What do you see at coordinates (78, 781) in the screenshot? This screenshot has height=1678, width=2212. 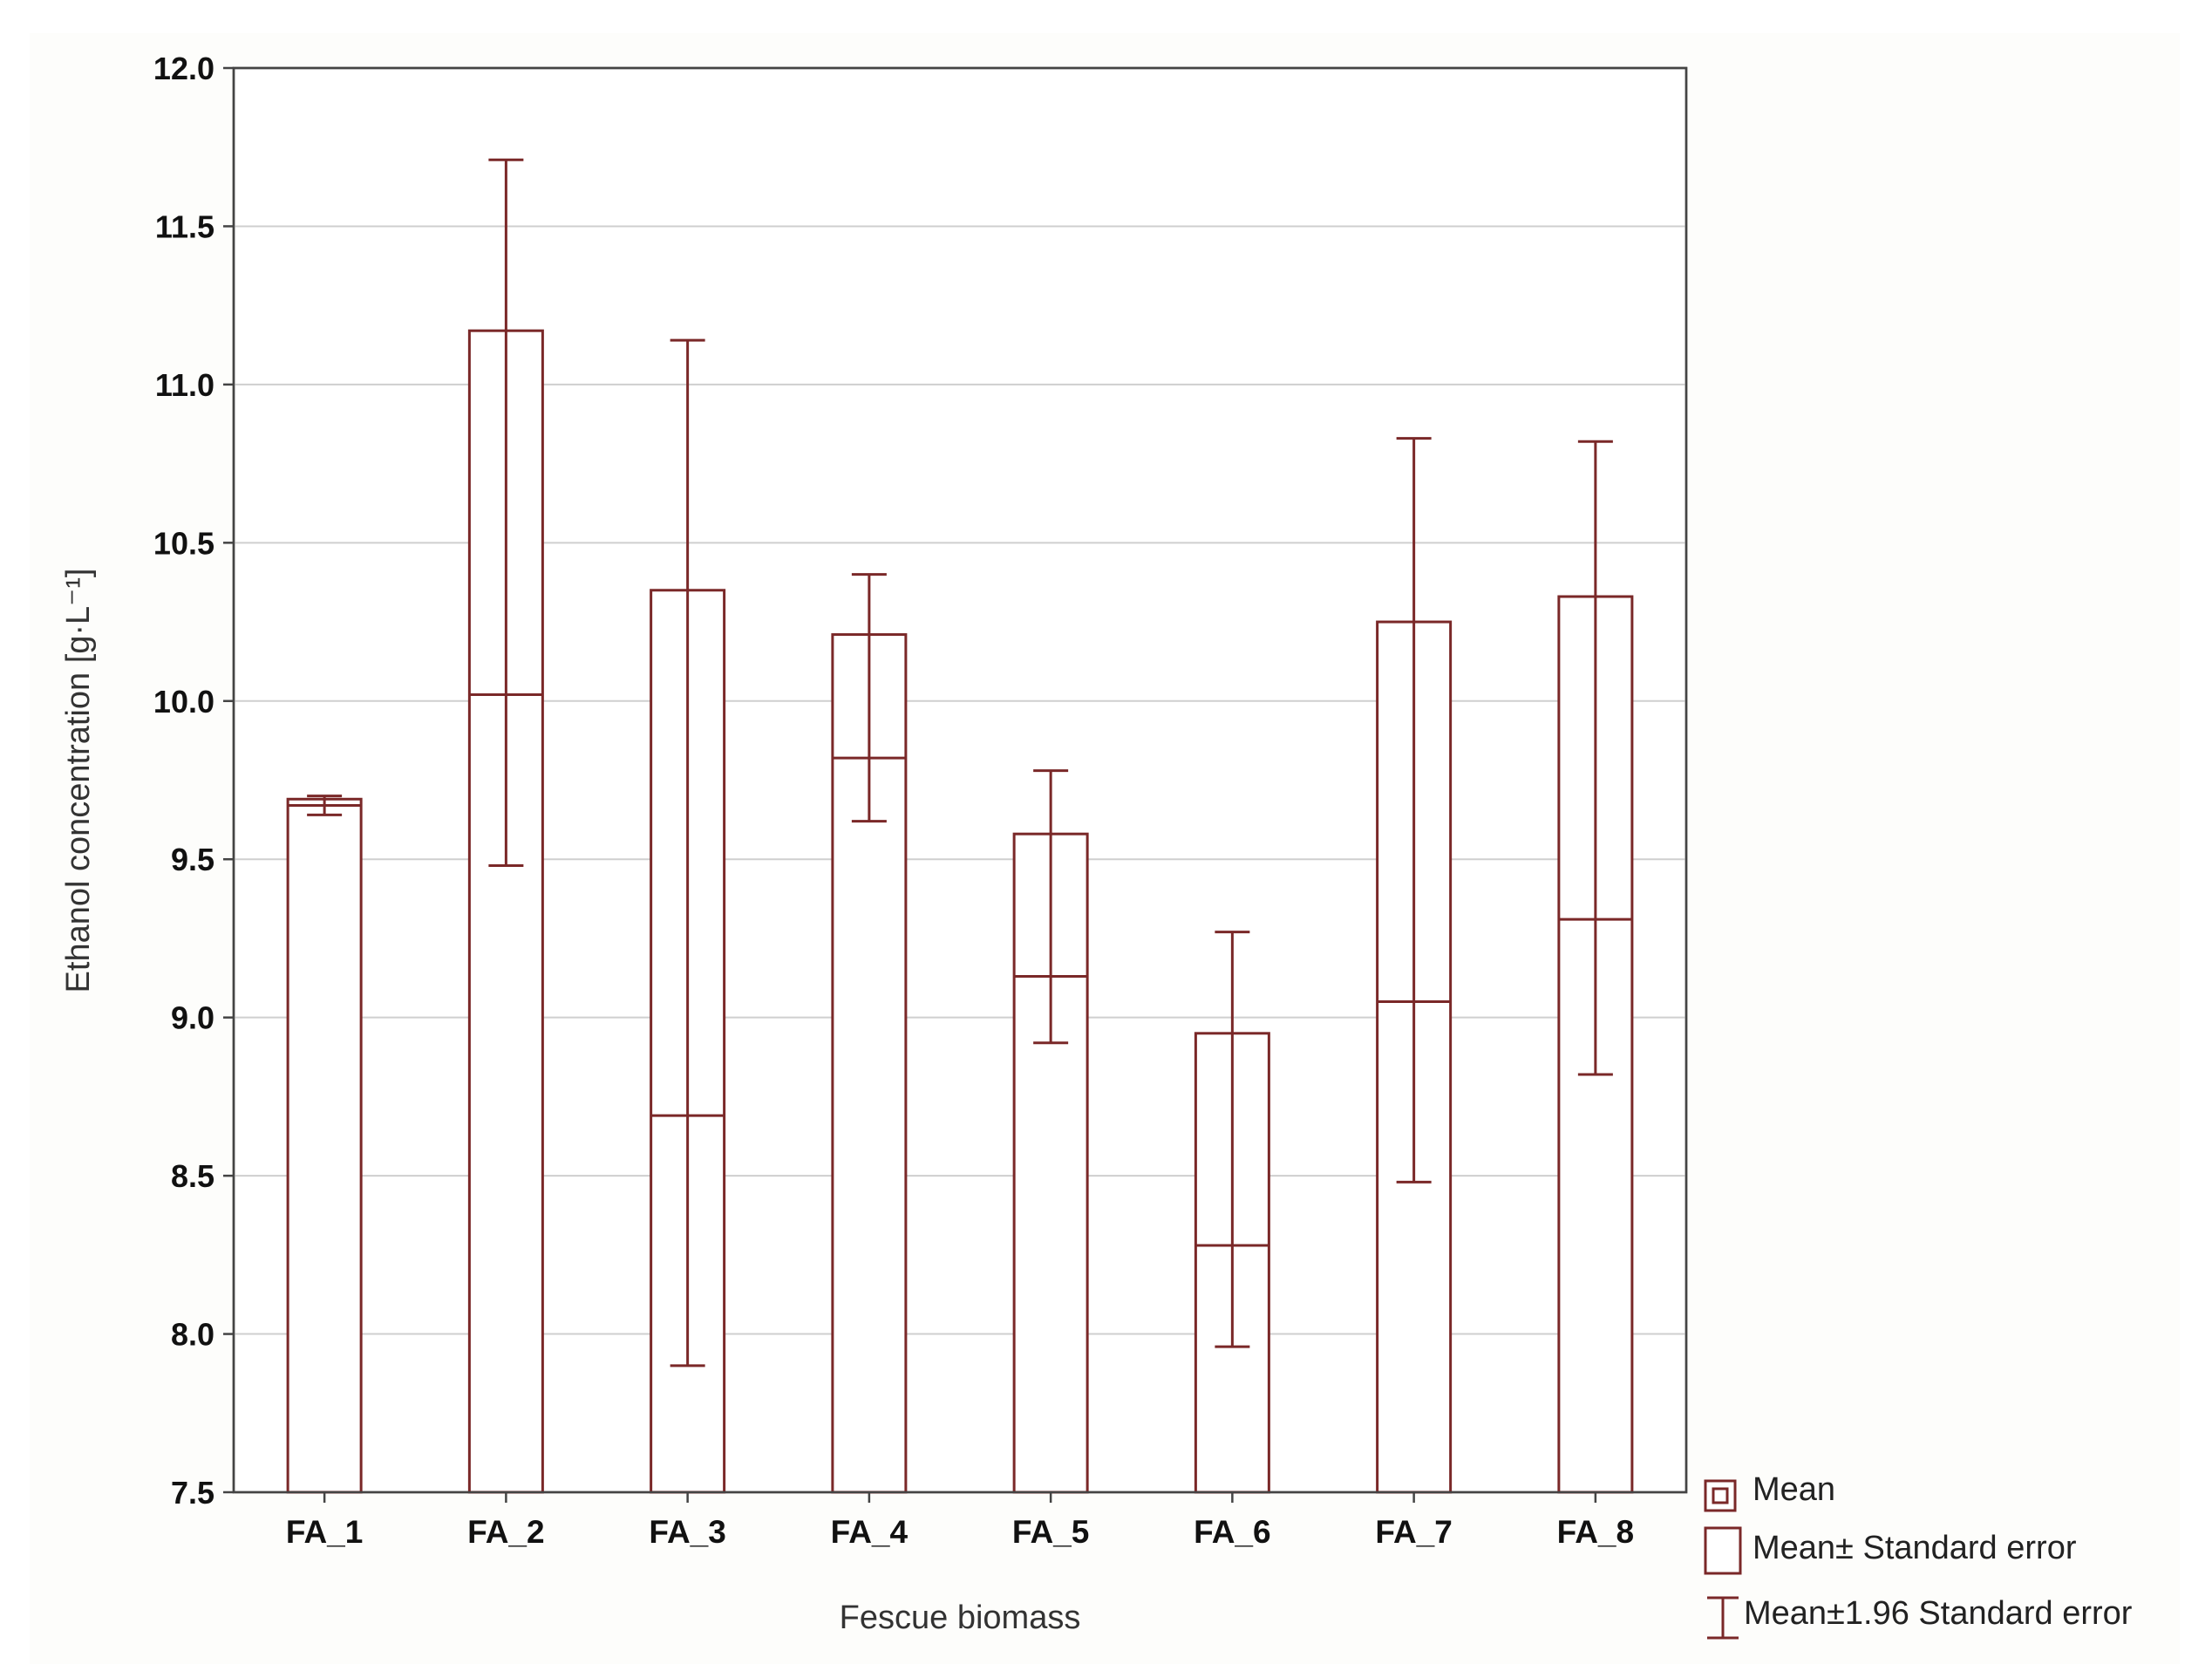 I see `y-axis-title: Ethanol concentration [g·L⁻¹]` at bounding box center [78, 781].